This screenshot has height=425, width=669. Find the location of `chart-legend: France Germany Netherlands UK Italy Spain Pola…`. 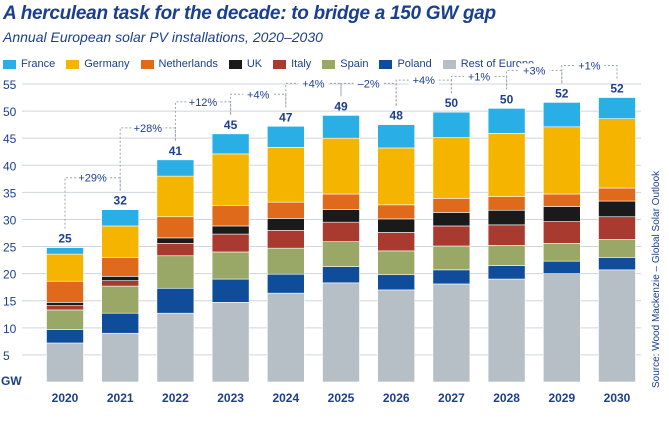

chart-legend: France Germany Netherlands UK Italy Spain Pola… is located at coordinates (274, 64).